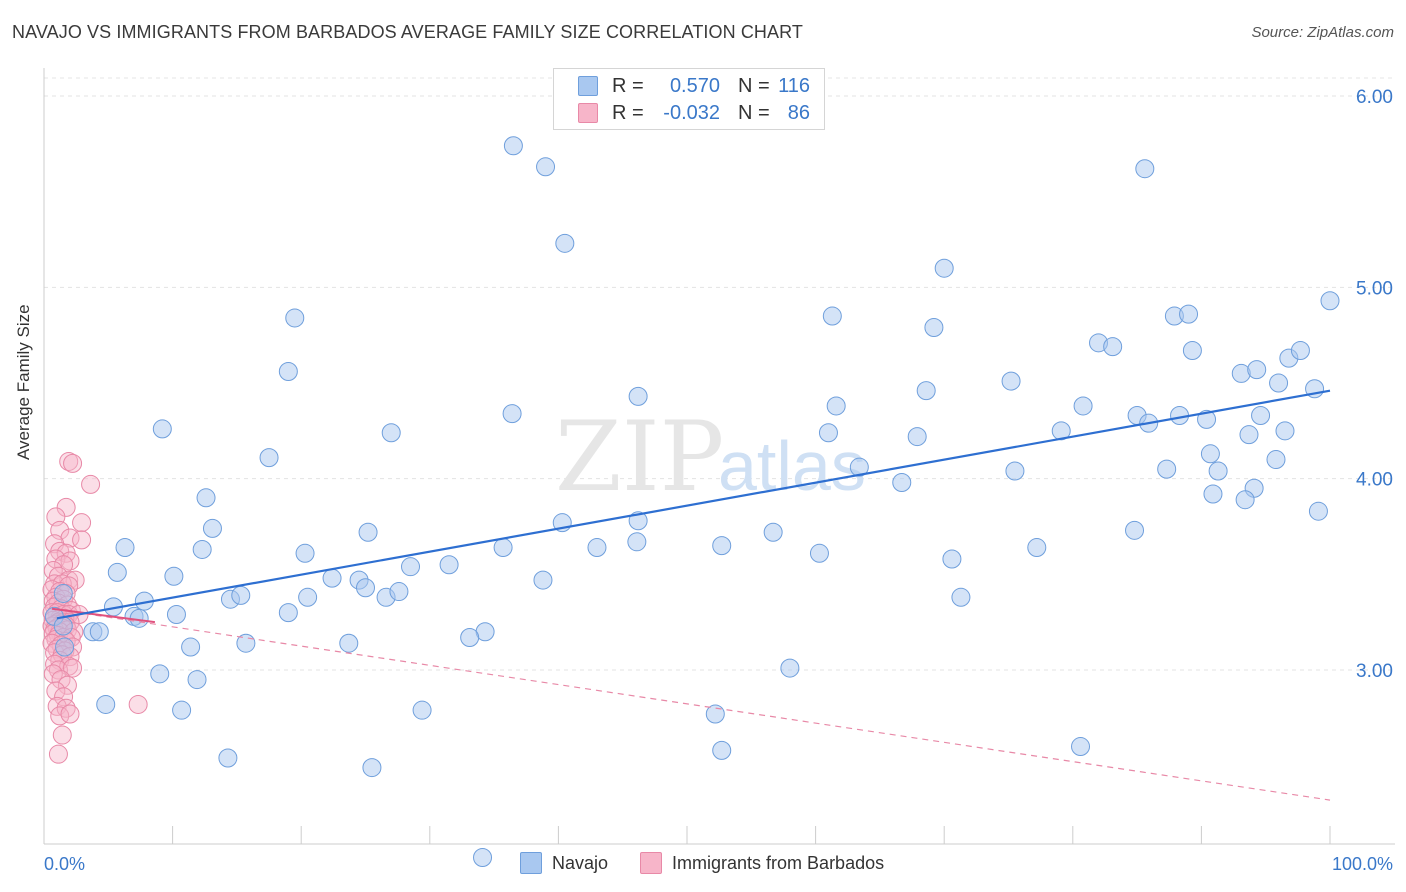 The height and width of the screenshot is (892, 1406). I want to click on watermark-zip: ZIP, so click(639, 457).